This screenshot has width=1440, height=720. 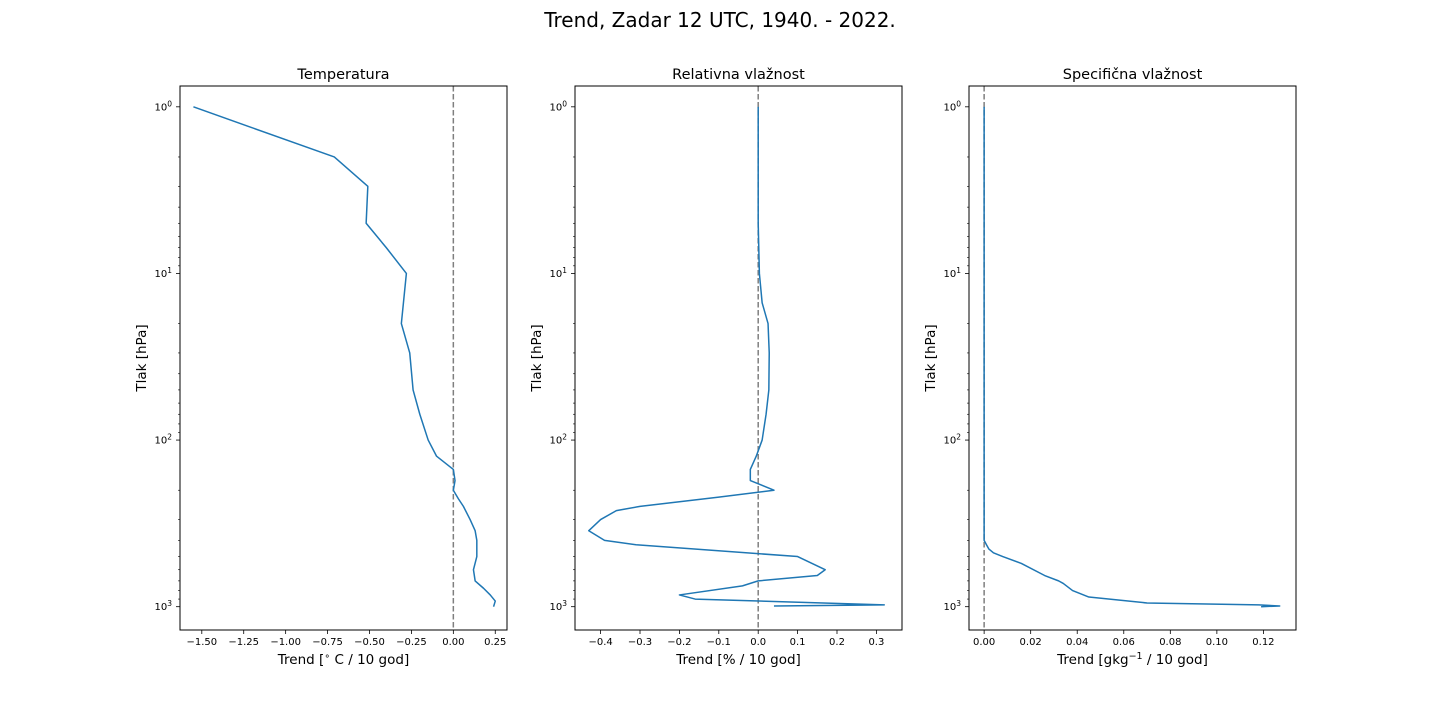 I want to click on x-axis-label: Trend [gkg−1 / 10 god], so click(x=1132, y=660).